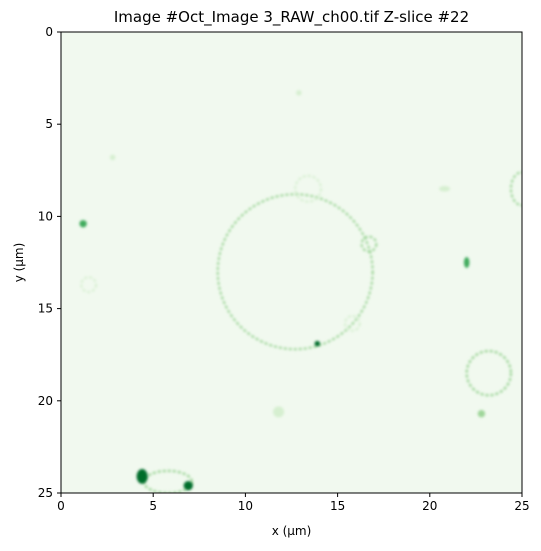 This screenshot has width=541, height=551. I want to click on x-axis-ticks: 0 5 10 15 20 25, so click(293, 503).